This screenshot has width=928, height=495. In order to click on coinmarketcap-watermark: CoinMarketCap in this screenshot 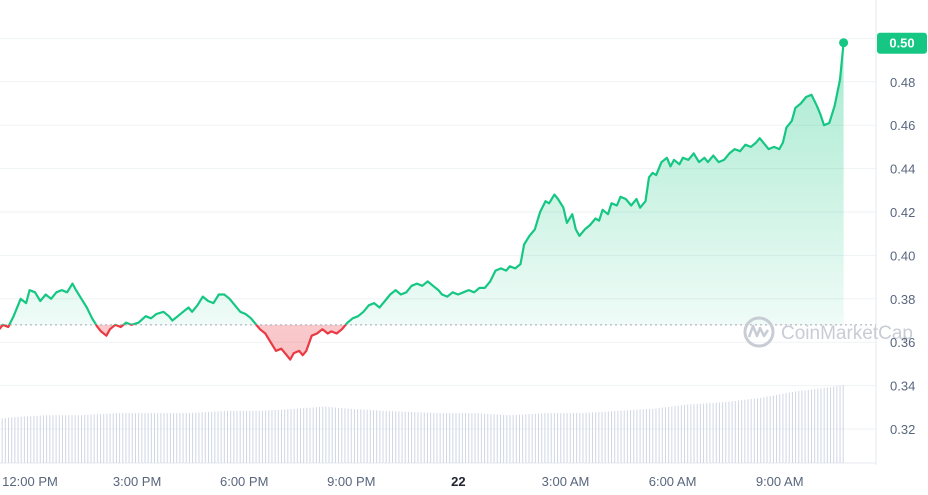, I will do `click(828, 332)`.